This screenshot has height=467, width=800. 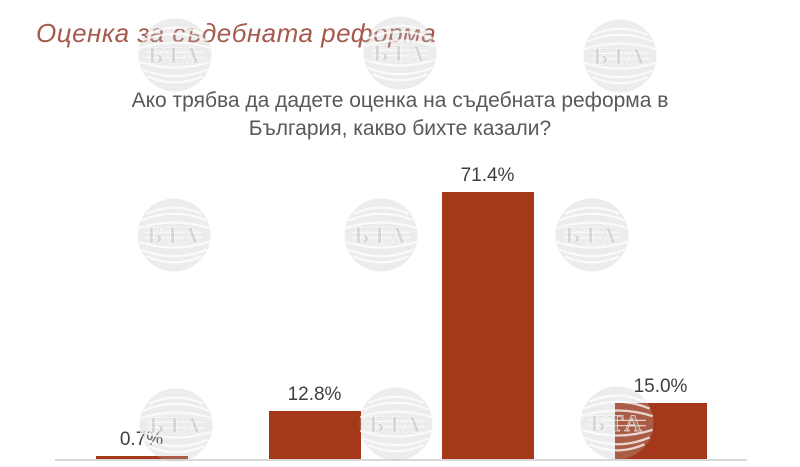 I want to click on bar-slot: 12.8%, so click(x=314, y=304).